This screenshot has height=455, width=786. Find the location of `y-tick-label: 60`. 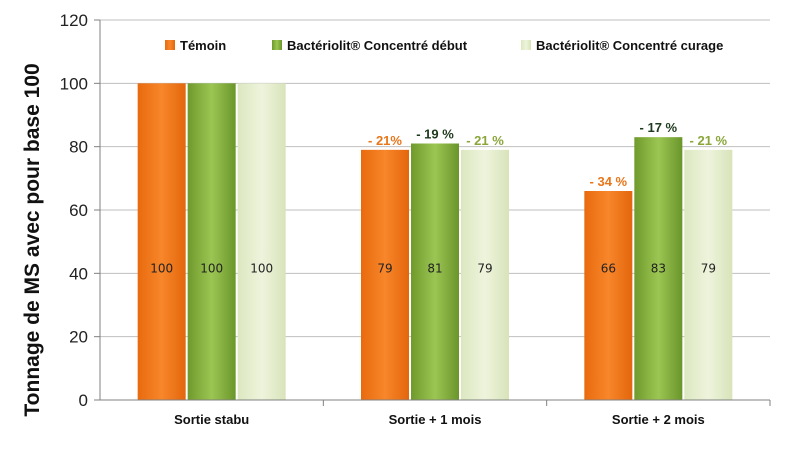

y-tick-label: 60 is located at coordinates (78, 210).